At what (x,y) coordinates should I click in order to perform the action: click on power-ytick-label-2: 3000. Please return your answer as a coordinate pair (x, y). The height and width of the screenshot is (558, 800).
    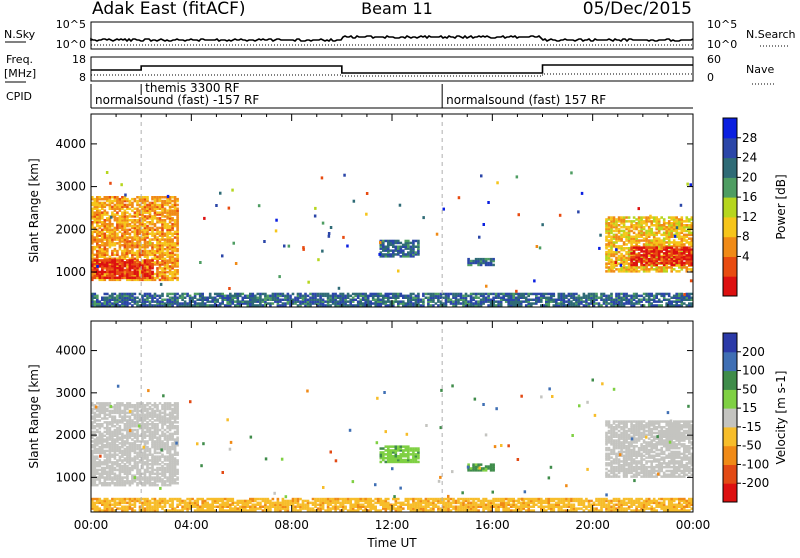
    Looking at the image, I should click on (70, 187).